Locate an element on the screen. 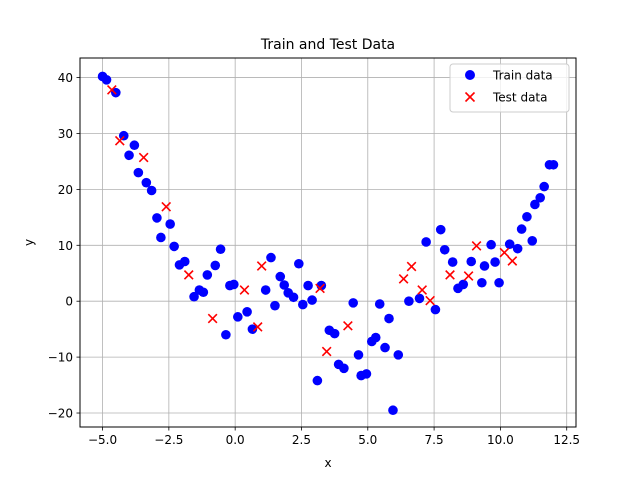 The width and height of the screenshot is (640, 480). legend-test-marker is located at coordinates (470, 97).